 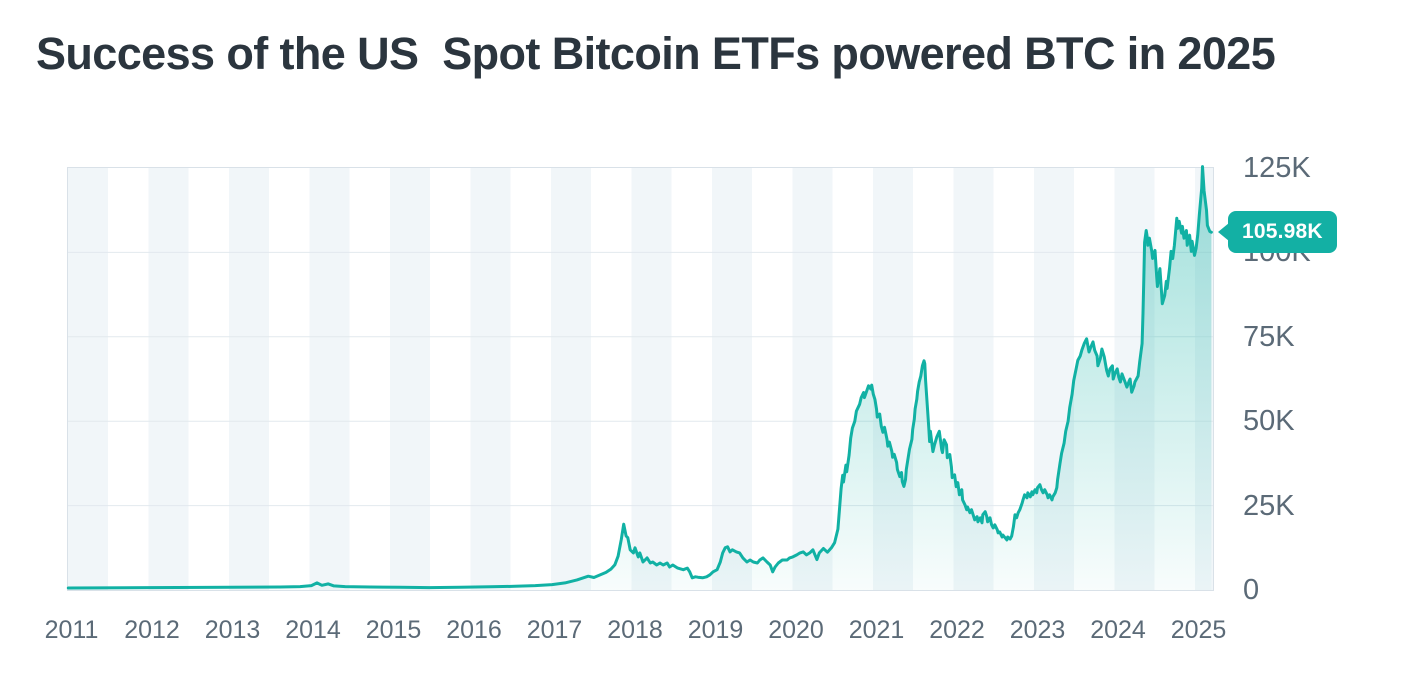 I want to click on x-axis-label: 2013, so click(x=232, y=630).